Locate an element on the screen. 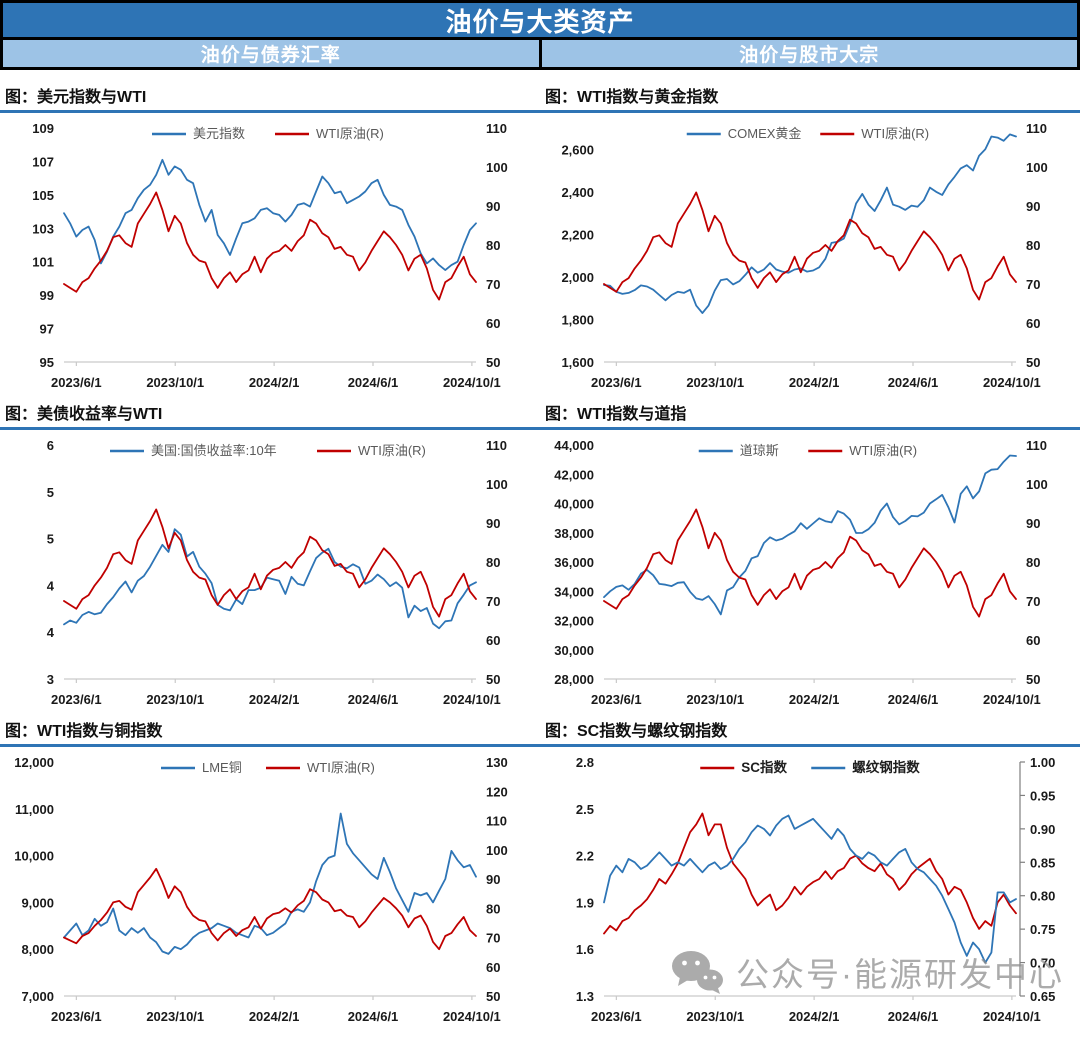 This screenshot has height=1045, width=1080. left-axis-label: 4 is located at coordinates (51, 585).